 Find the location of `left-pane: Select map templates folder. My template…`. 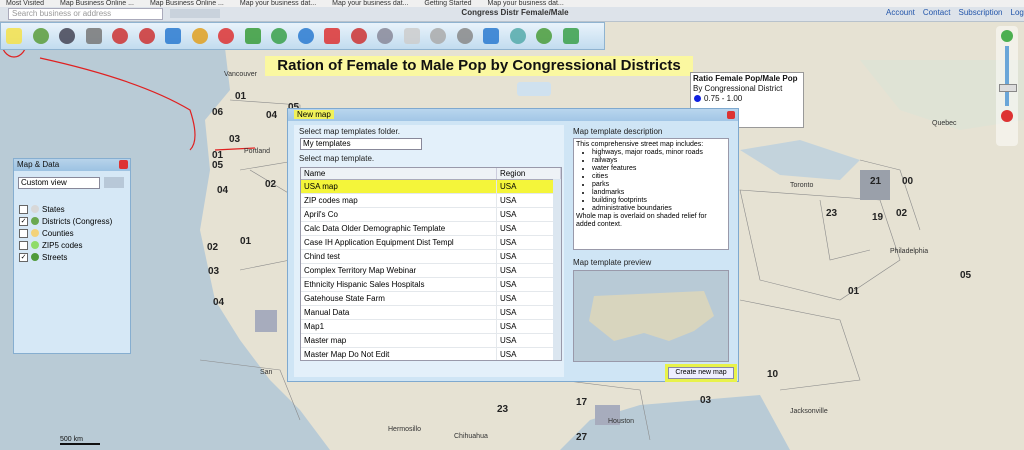

left-pane: Select map templates folder. My template… is located at coordinates (429, 251).